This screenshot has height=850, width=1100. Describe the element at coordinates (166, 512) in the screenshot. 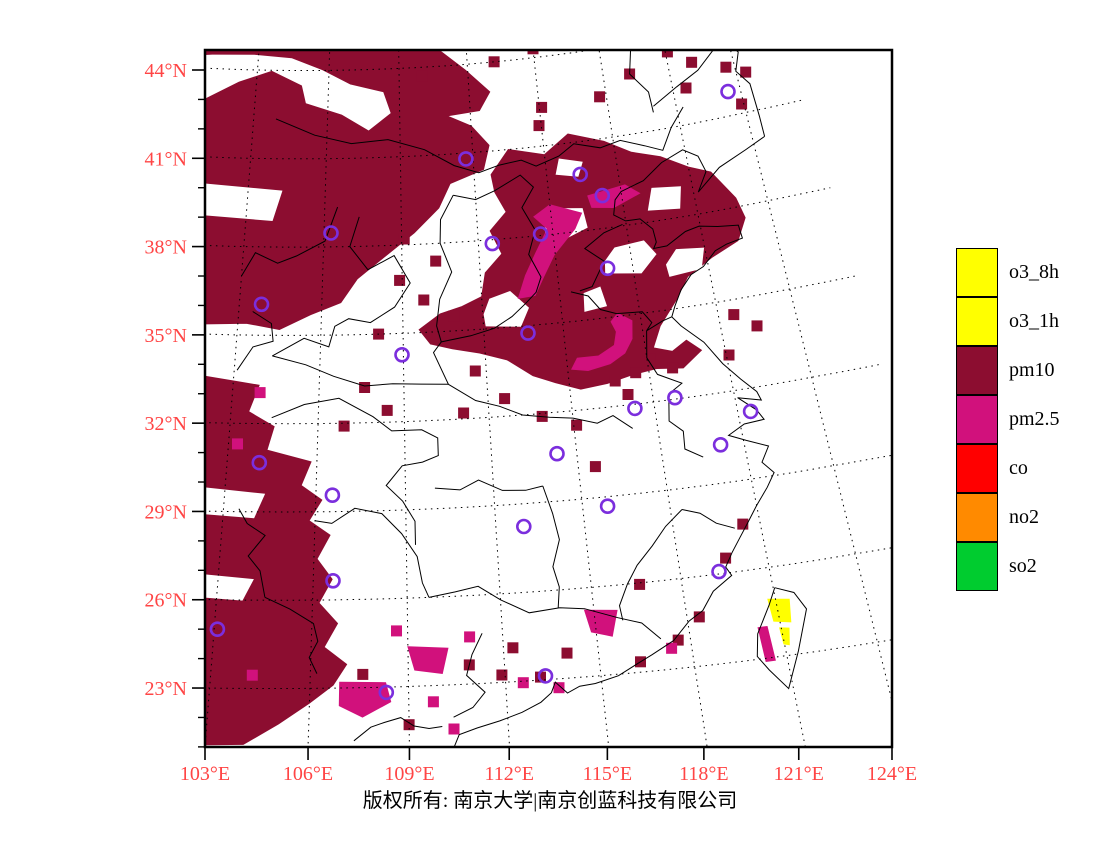

I see `lat-tick-label: 29°N` at that location.